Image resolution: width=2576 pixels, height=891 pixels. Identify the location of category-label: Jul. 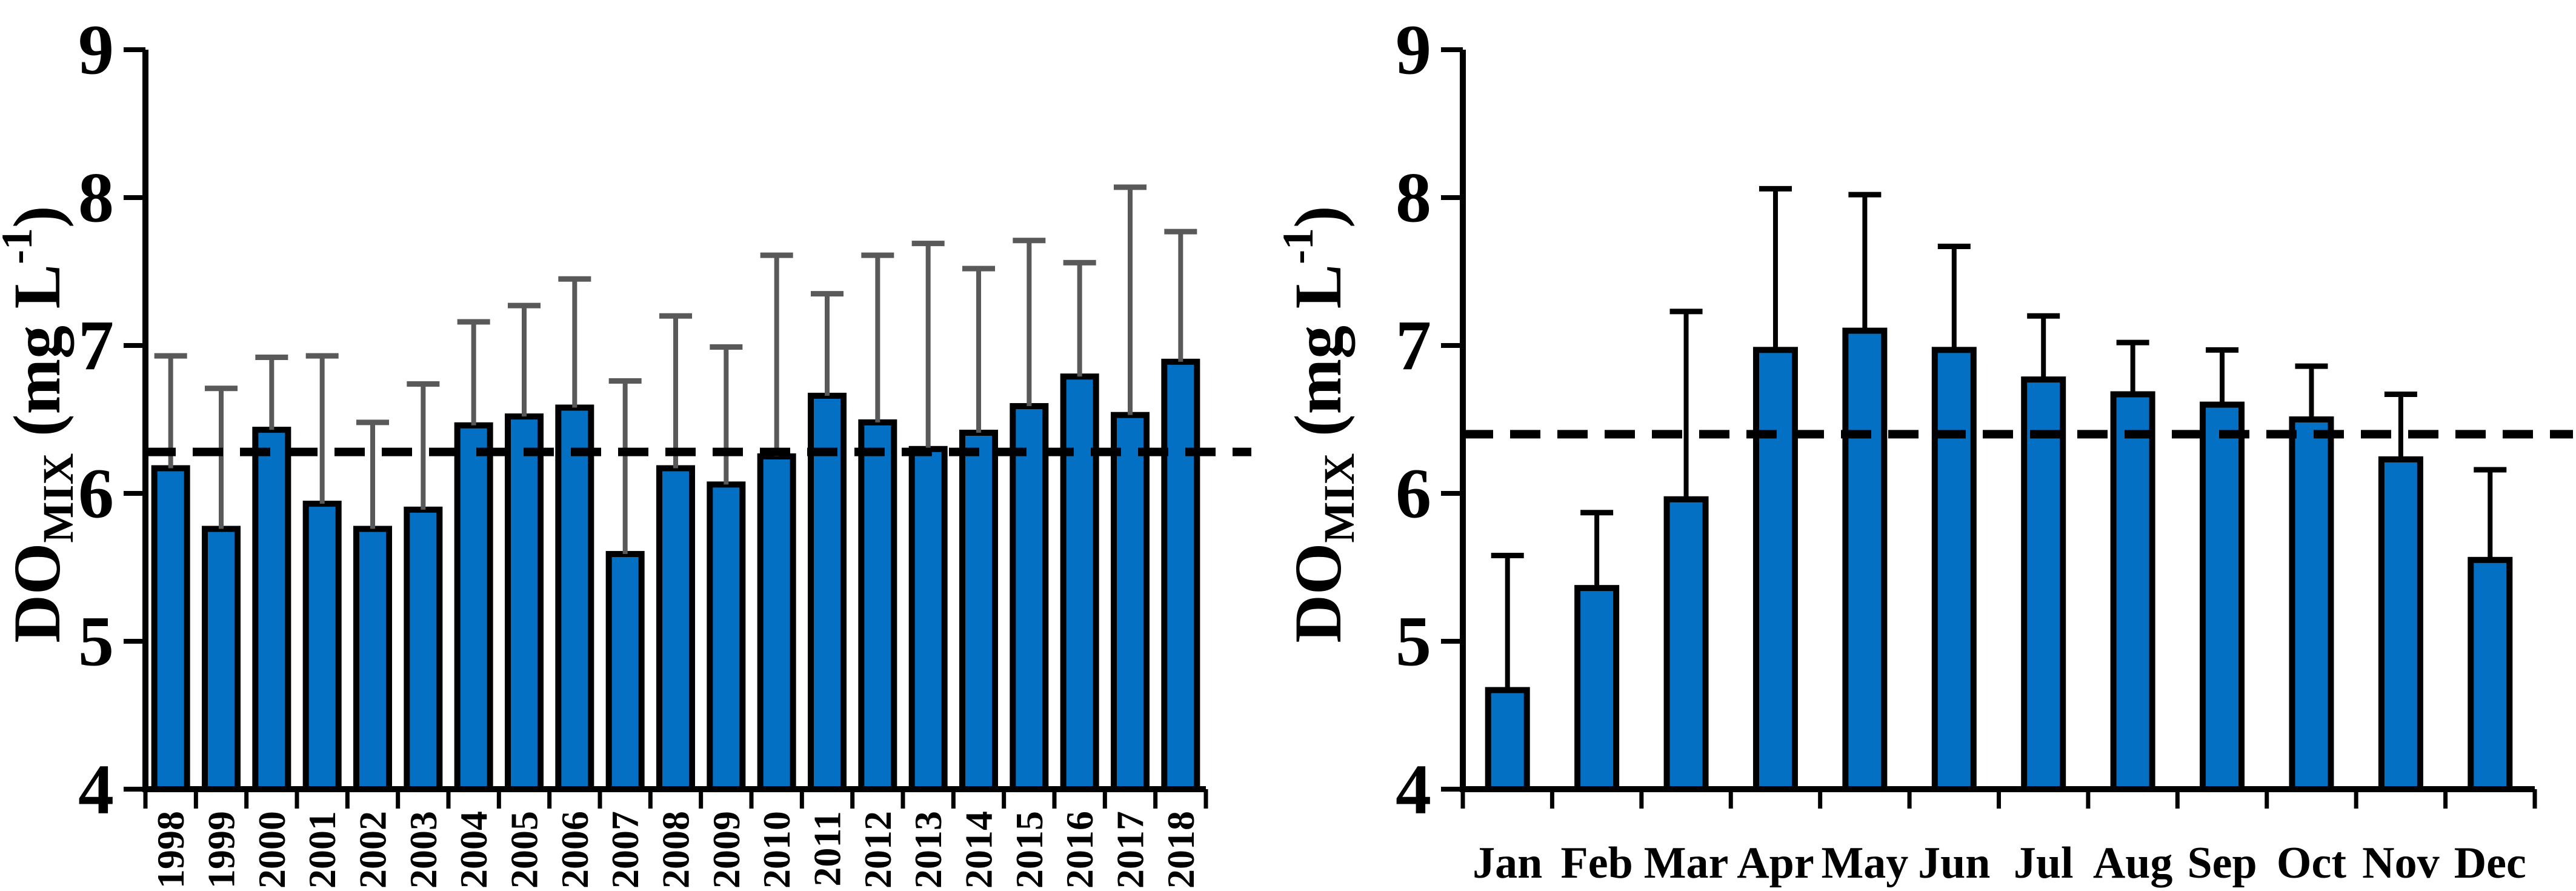
(2044, 863).